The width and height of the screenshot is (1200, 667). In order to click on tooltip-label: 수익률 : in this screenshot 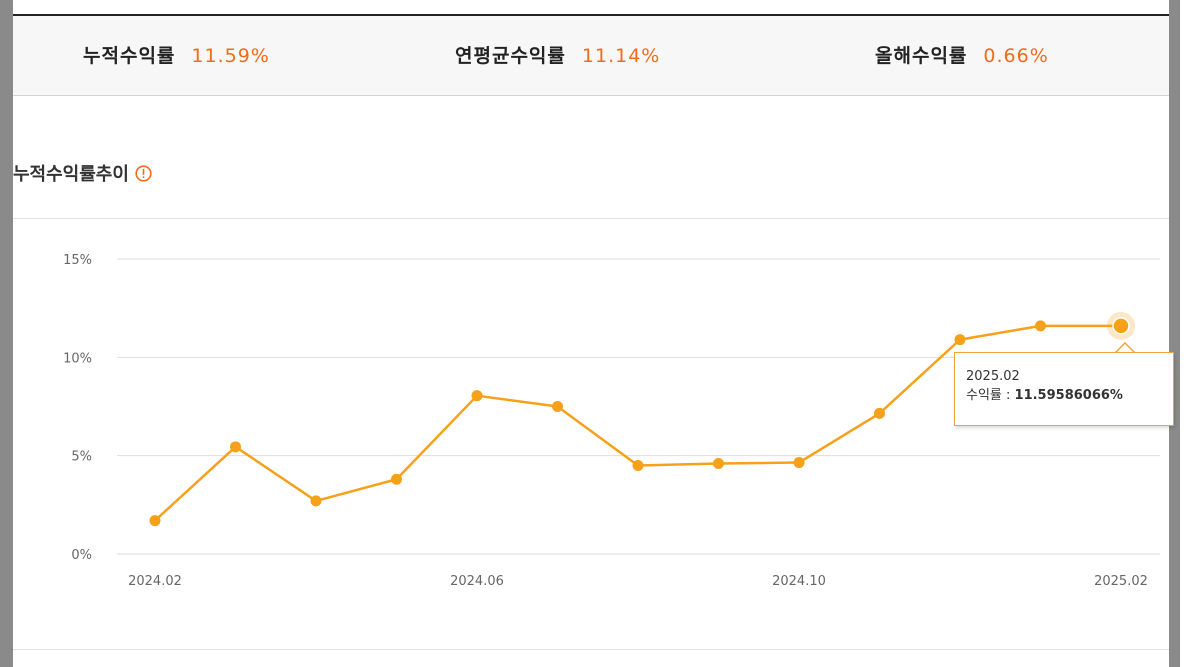, I will do `click(990, 395)`.